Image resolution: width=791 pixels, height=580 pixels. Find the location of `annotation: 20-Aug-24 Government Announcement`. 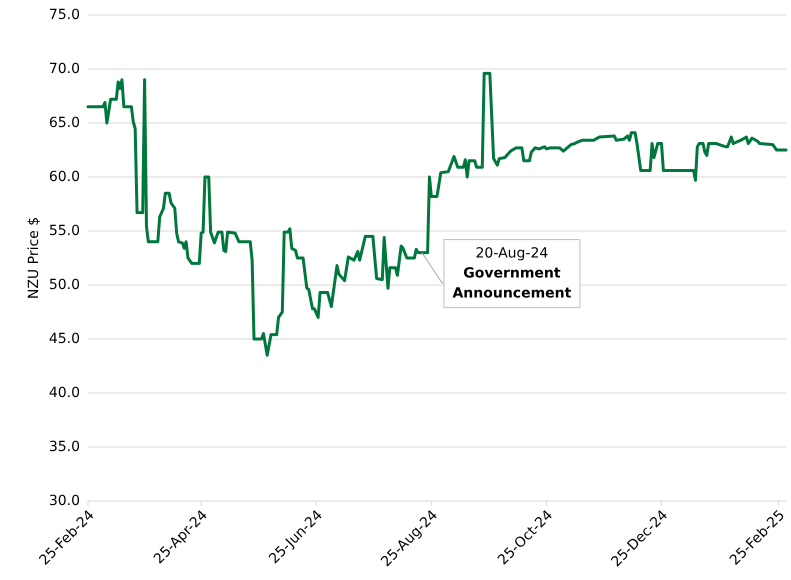

annotation: 20-Aug-24 Government Announcement is located at coordinates (512, 274).